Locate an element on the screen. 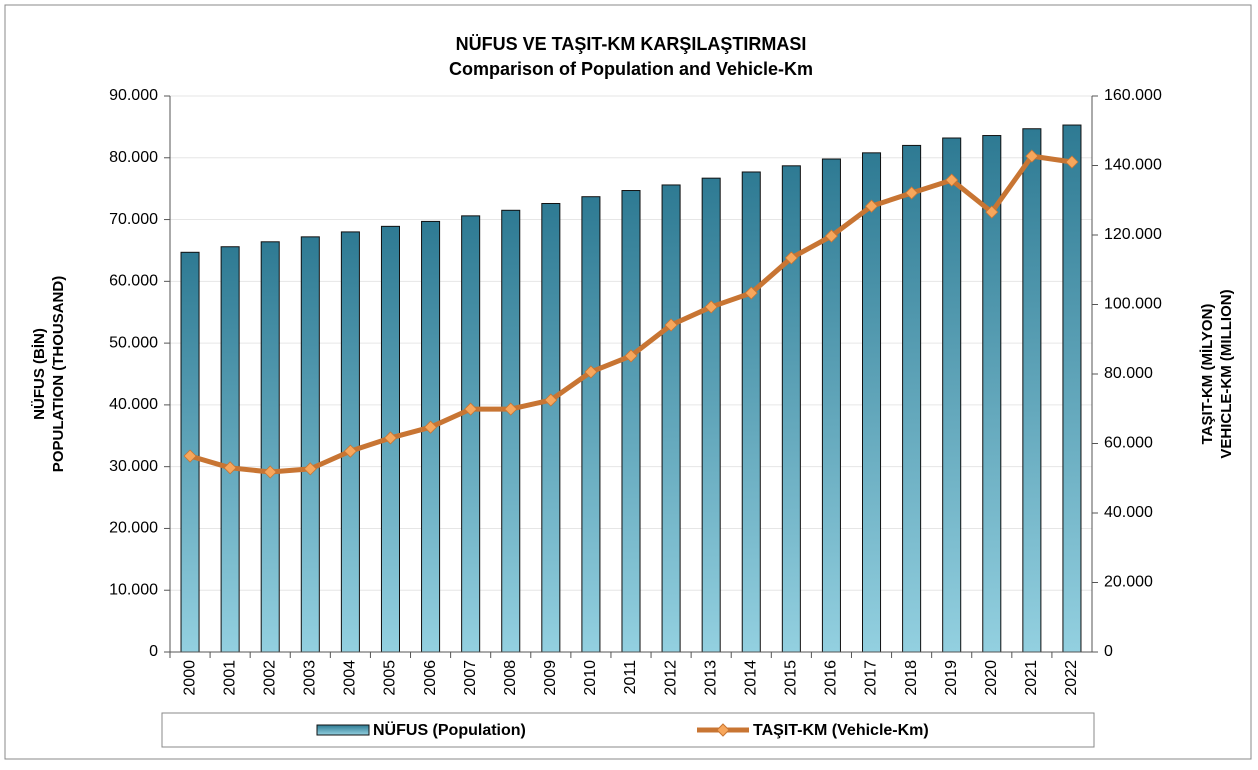 The width and height of the screenshot is (1258, 770). x-tick-label: 2006 is located at coordinates (430, 678).